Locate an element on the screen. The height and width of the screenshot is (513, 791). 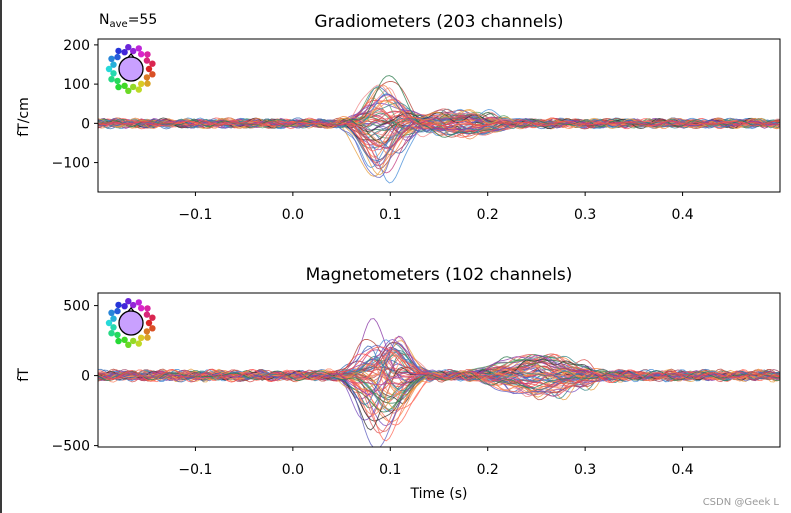
gradiometer-xticks: −0.1 0.0 0.1 0.2 0.3 0.4 is located at coordinates (436, 207).